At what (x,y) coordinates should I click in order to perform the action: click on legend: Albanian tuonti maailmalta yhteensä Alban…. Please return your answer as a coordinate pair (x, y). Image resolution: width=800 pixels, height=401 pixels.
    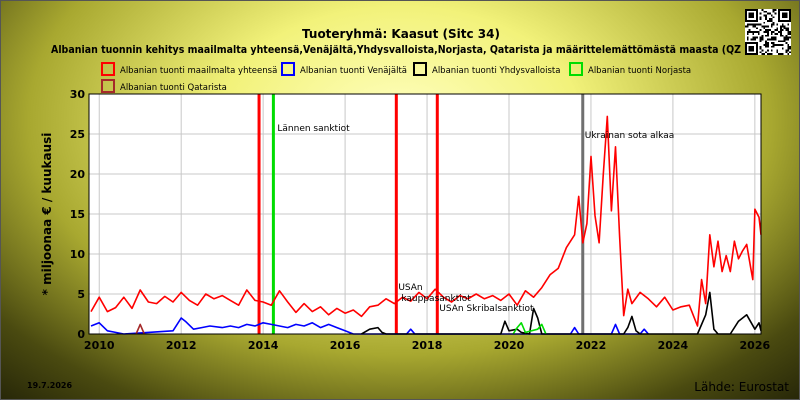
    Looking at the image, I should click on (396, 77).